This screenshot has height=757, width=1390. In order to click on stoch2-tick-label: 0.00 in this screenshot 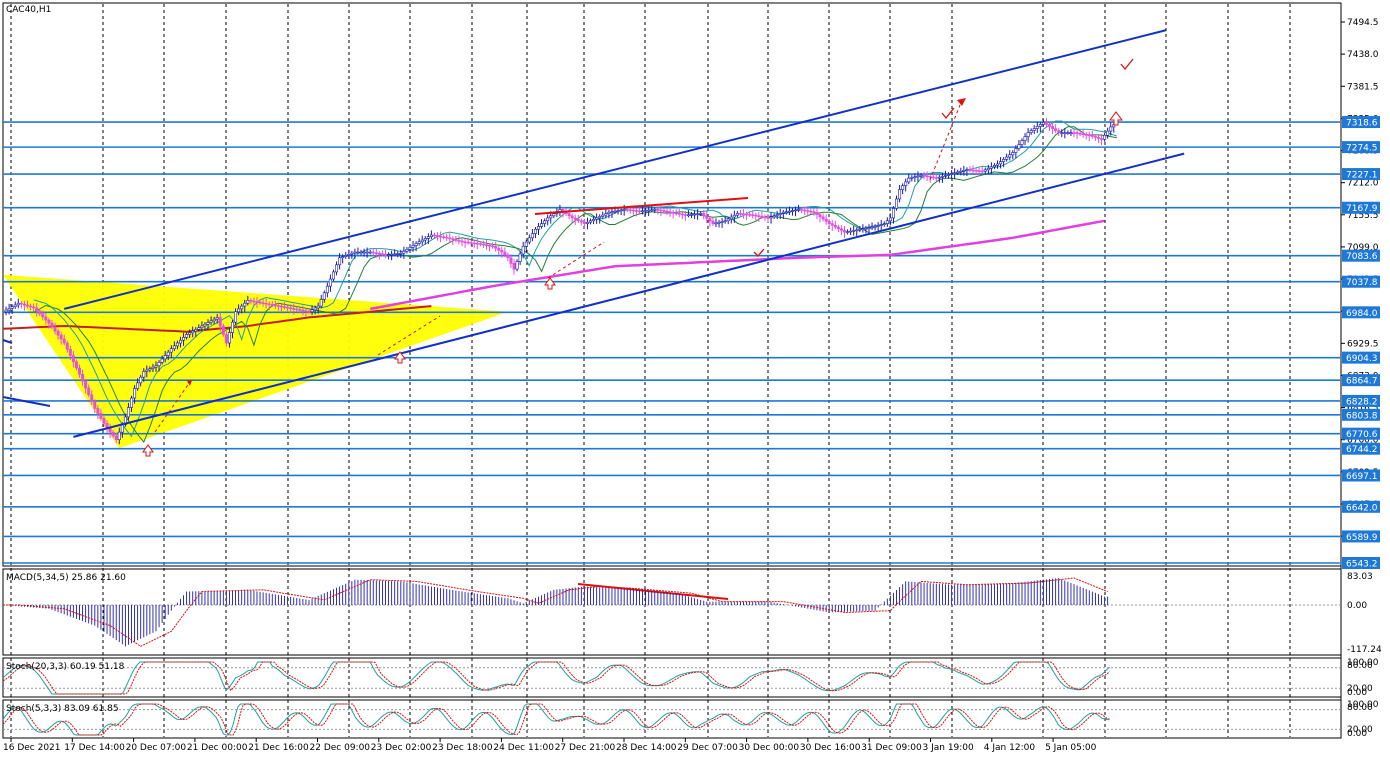, I will do `click(1357, 734)`.